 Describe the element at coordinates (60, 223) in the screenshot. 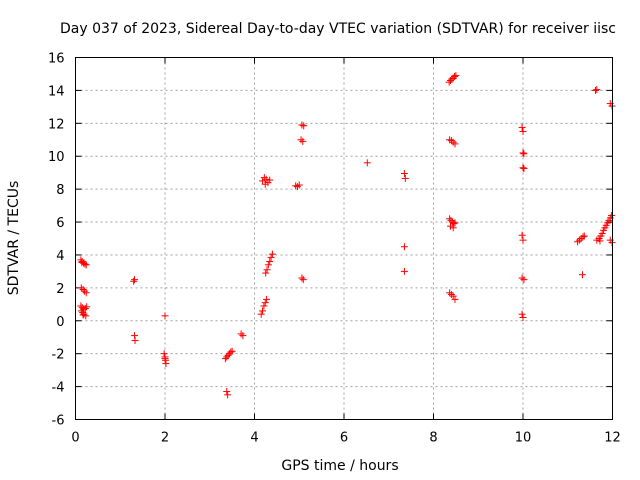

I see `y-tick-label: 6` at that location.